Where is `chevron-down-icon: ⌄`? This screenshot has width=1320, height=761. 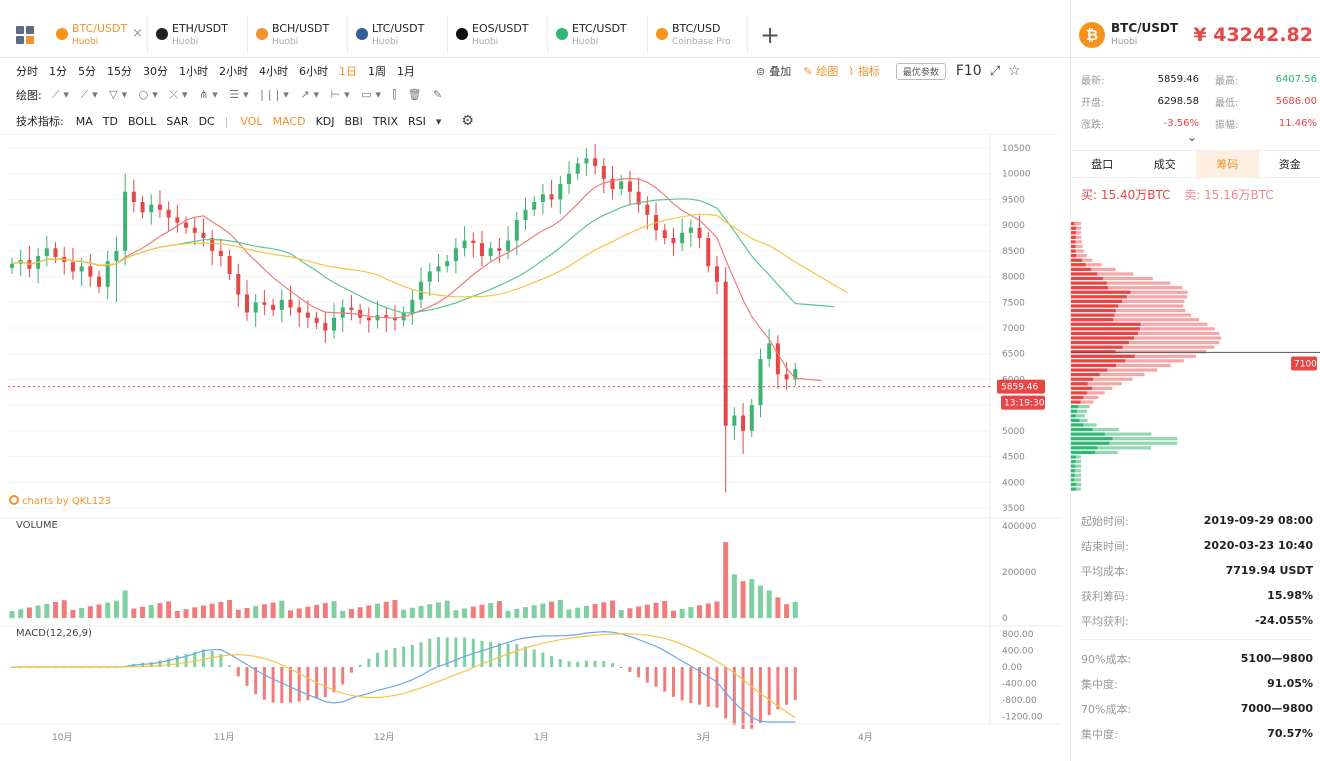 chevron-down-icon: ⌄ is located at coordinates (1192, 137).